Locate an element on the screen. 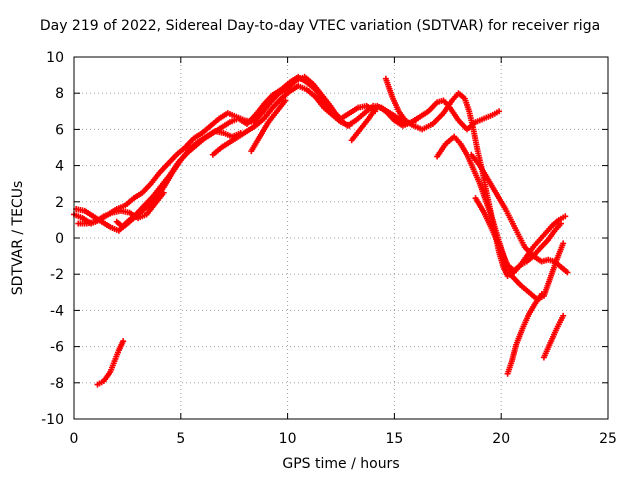 The height and width of the screenshot is (480, 640). x-tick-label: 15 is located at coordinates (394, 439).